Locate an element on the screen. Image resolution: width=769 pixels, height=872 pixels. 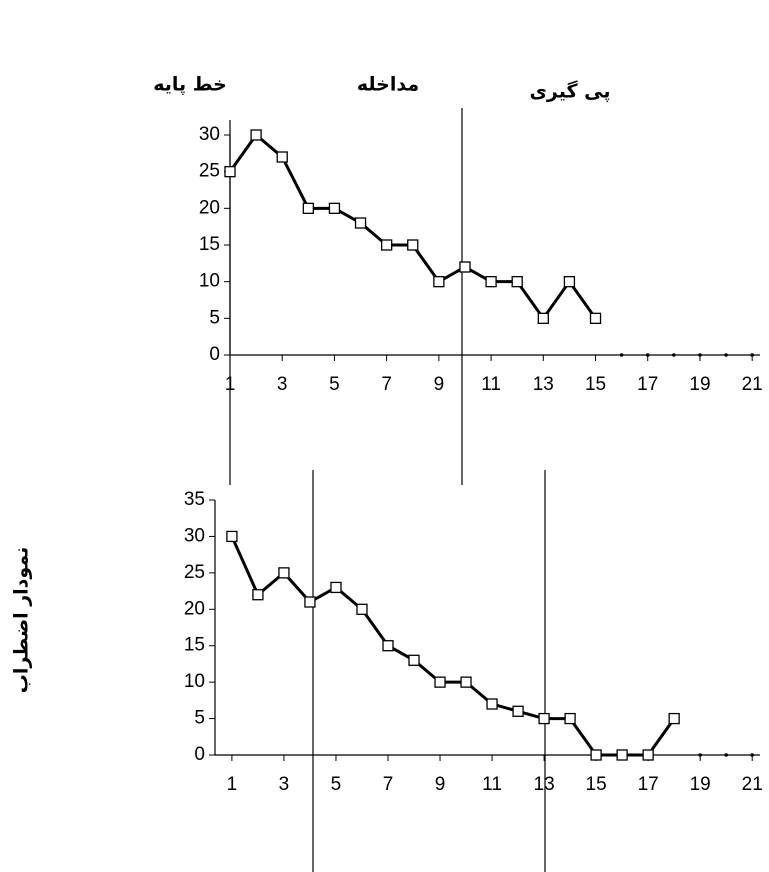
y-axis-label: نمودار اضطراب is located at coordinates (22, 620).